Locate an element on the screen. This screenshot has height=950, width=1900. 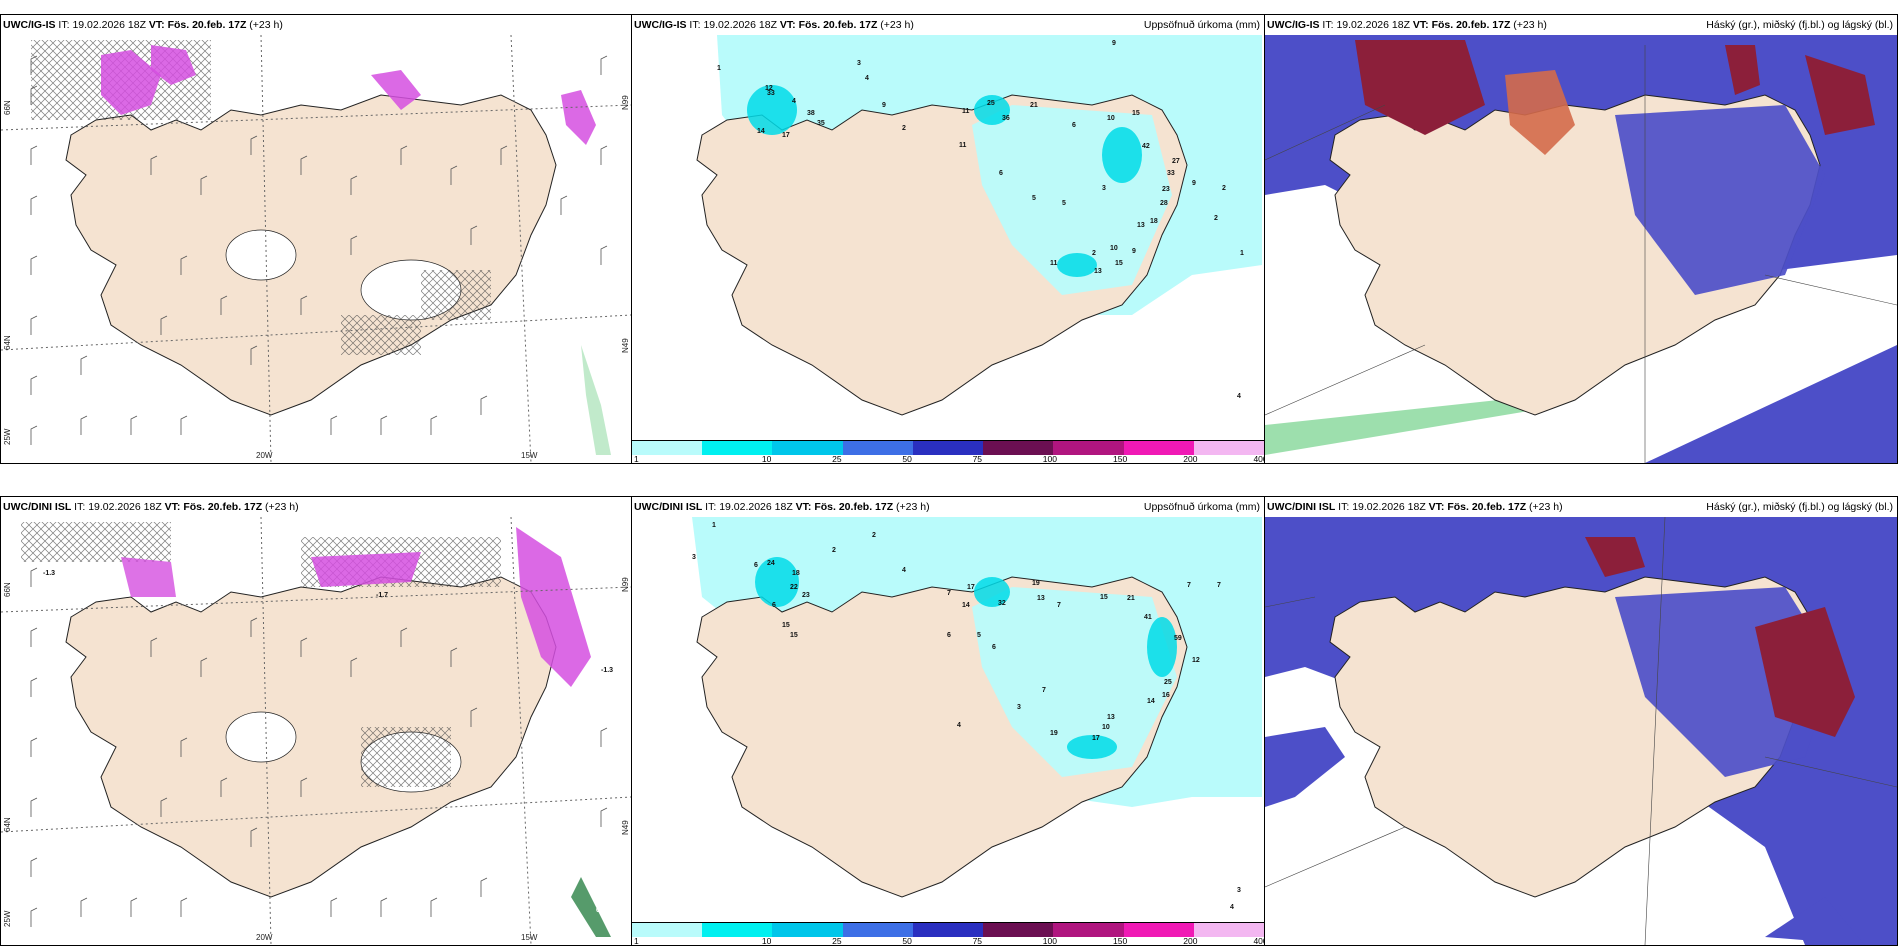
svg-text: 24 is located at coordinates (771, 563).